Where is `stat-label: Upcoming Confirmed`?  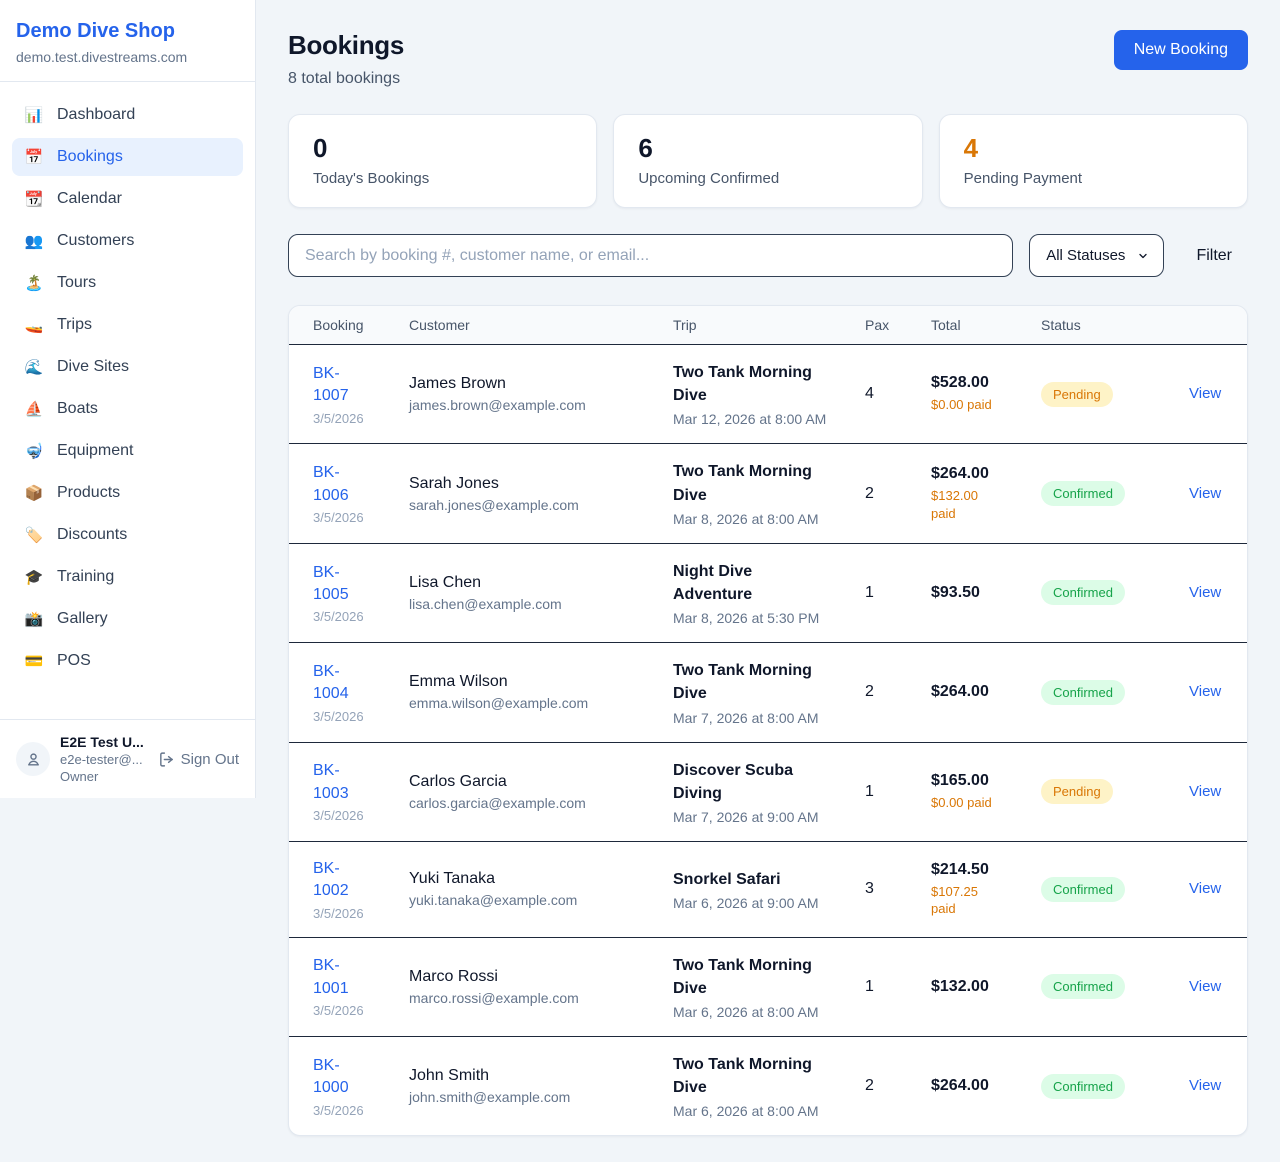 stat-label: Upcoming Confirmed is located at coordinates (709, 178).